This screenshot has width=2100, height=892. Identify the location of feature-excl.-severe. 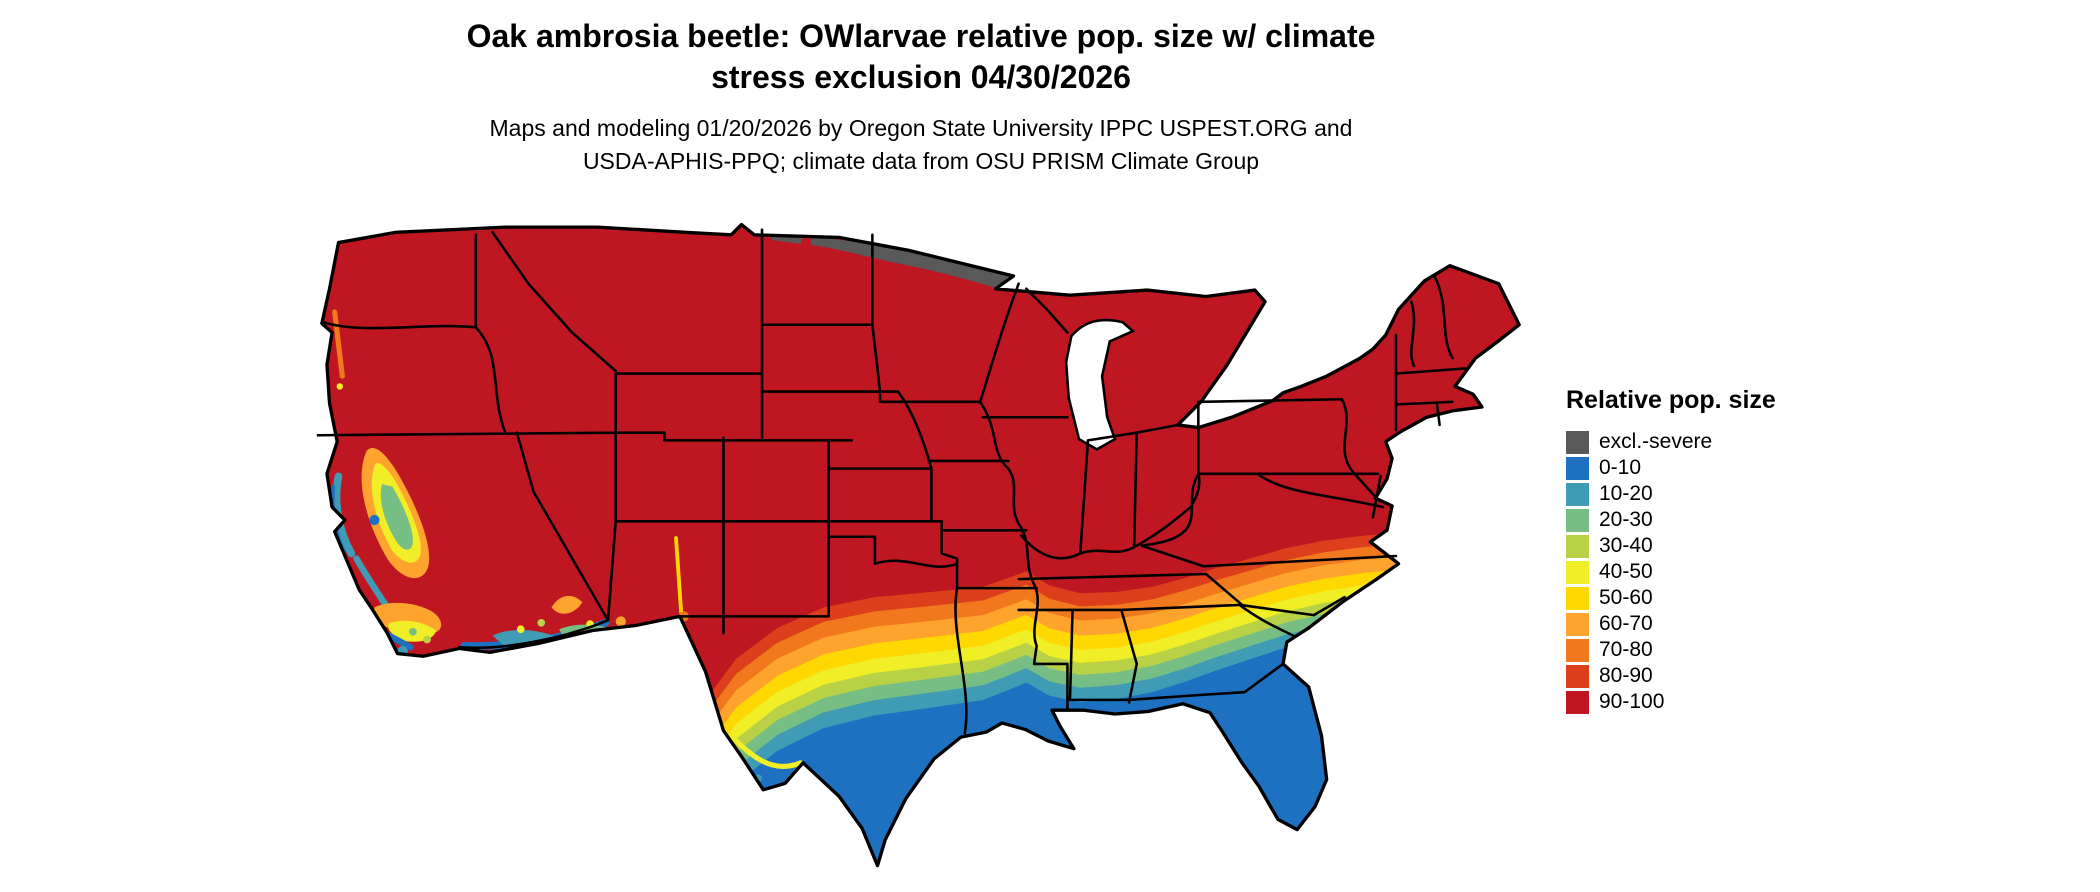
(912, 264).